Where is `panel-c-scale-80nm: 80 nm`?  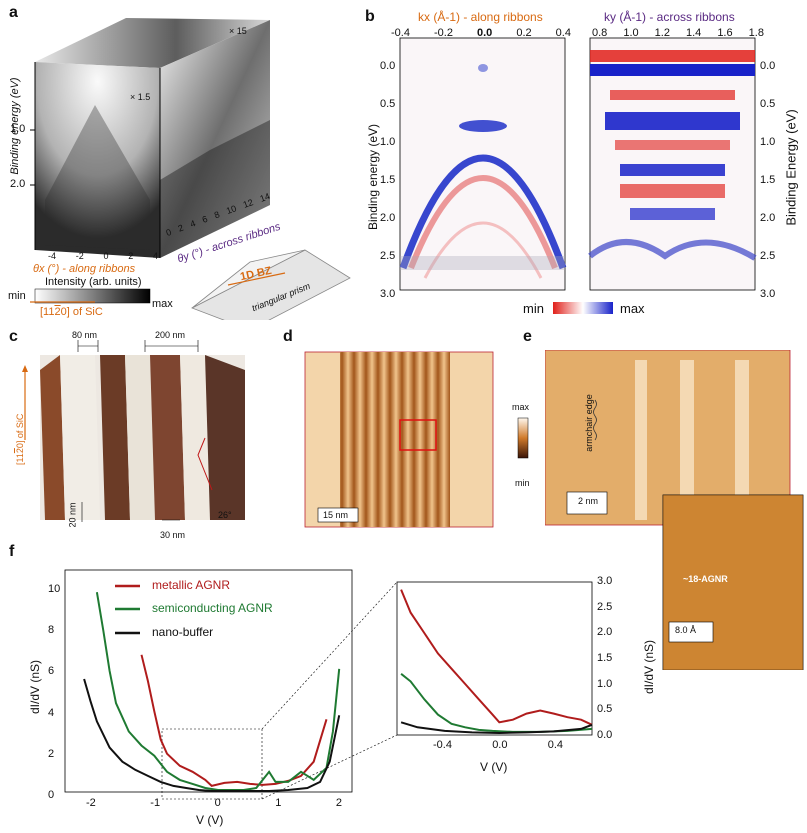
panel-c-scale-80nm: 80 nm is located at coordinates (85, 335).